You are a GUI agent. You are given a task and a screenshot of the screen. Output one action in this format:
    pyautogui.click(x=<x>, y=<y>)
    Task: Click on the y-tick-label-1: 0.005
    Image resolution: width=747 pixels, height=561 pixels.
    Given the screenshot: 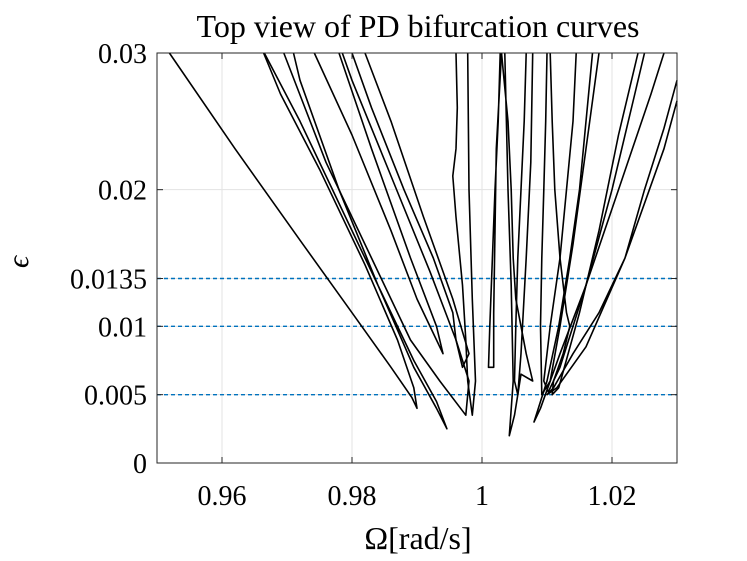 What is the action you would take?
    pyautogui.click(x=115, y=396)
    